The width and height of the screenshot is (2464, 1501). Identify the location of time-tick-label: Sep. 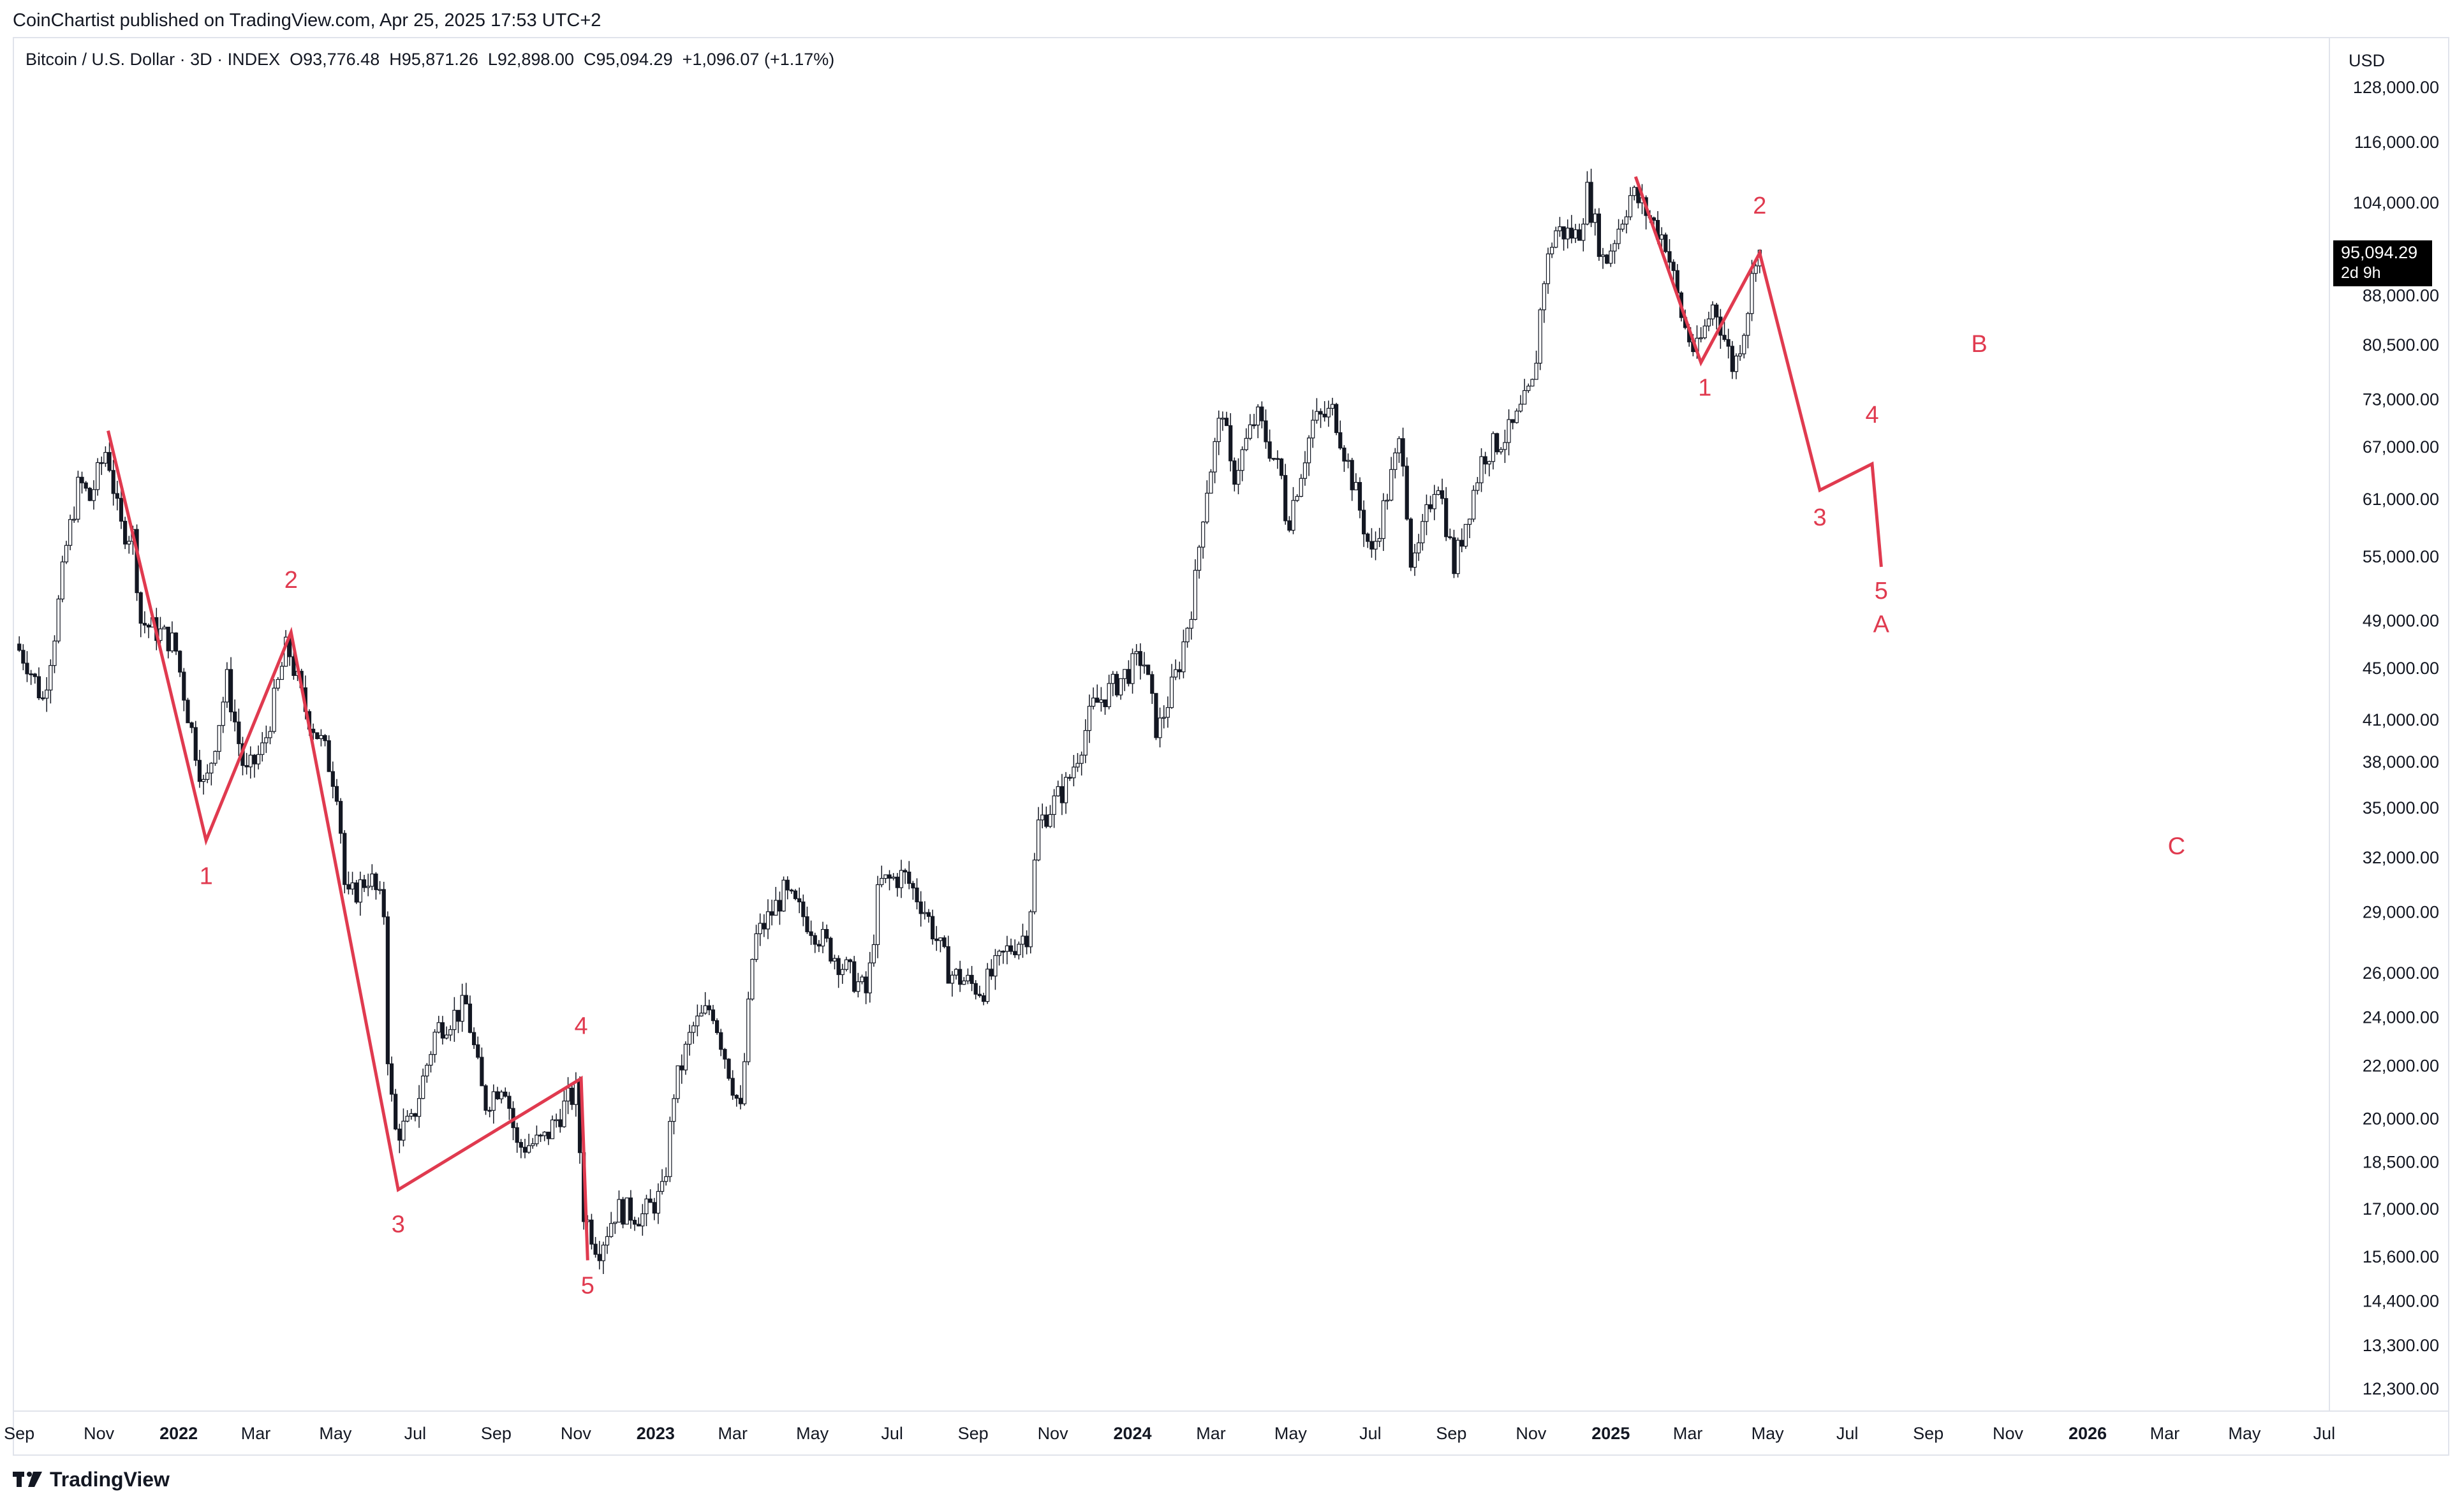
(1928, 1434).